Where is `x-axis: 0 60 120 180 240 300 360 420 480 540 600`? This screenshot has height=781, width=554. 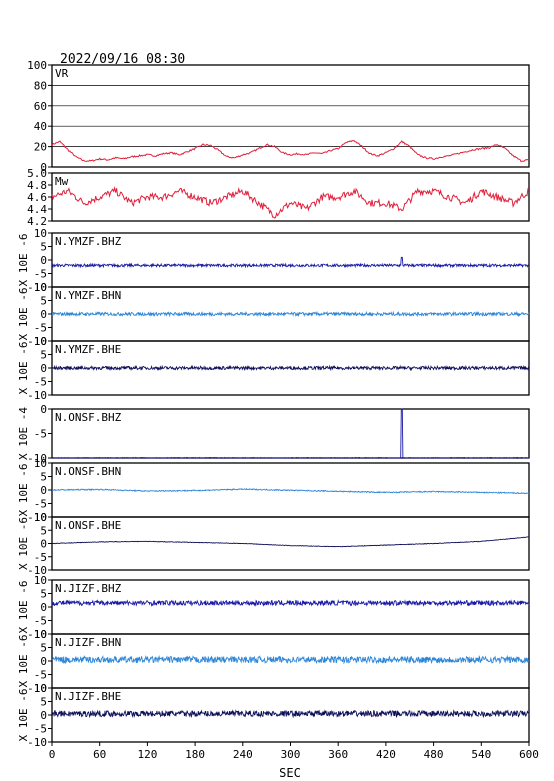
x-axis: 0 60 120 180 240 300 360 420 480 540 600 is located at coordinates (294, 751).